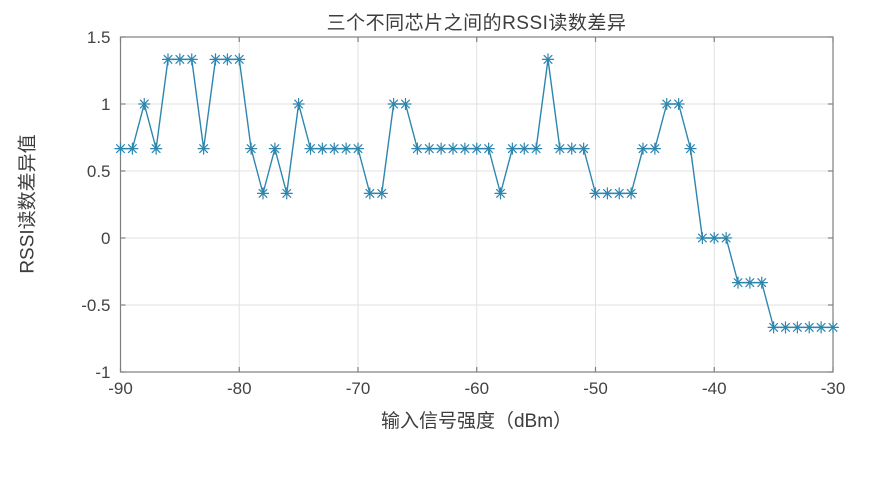 Image resolution: width=874 pixels, height=478 pixels. Describe the element at coordinates (105, 238) in the screenshot. I see `y-tick-label: 0` at that location.